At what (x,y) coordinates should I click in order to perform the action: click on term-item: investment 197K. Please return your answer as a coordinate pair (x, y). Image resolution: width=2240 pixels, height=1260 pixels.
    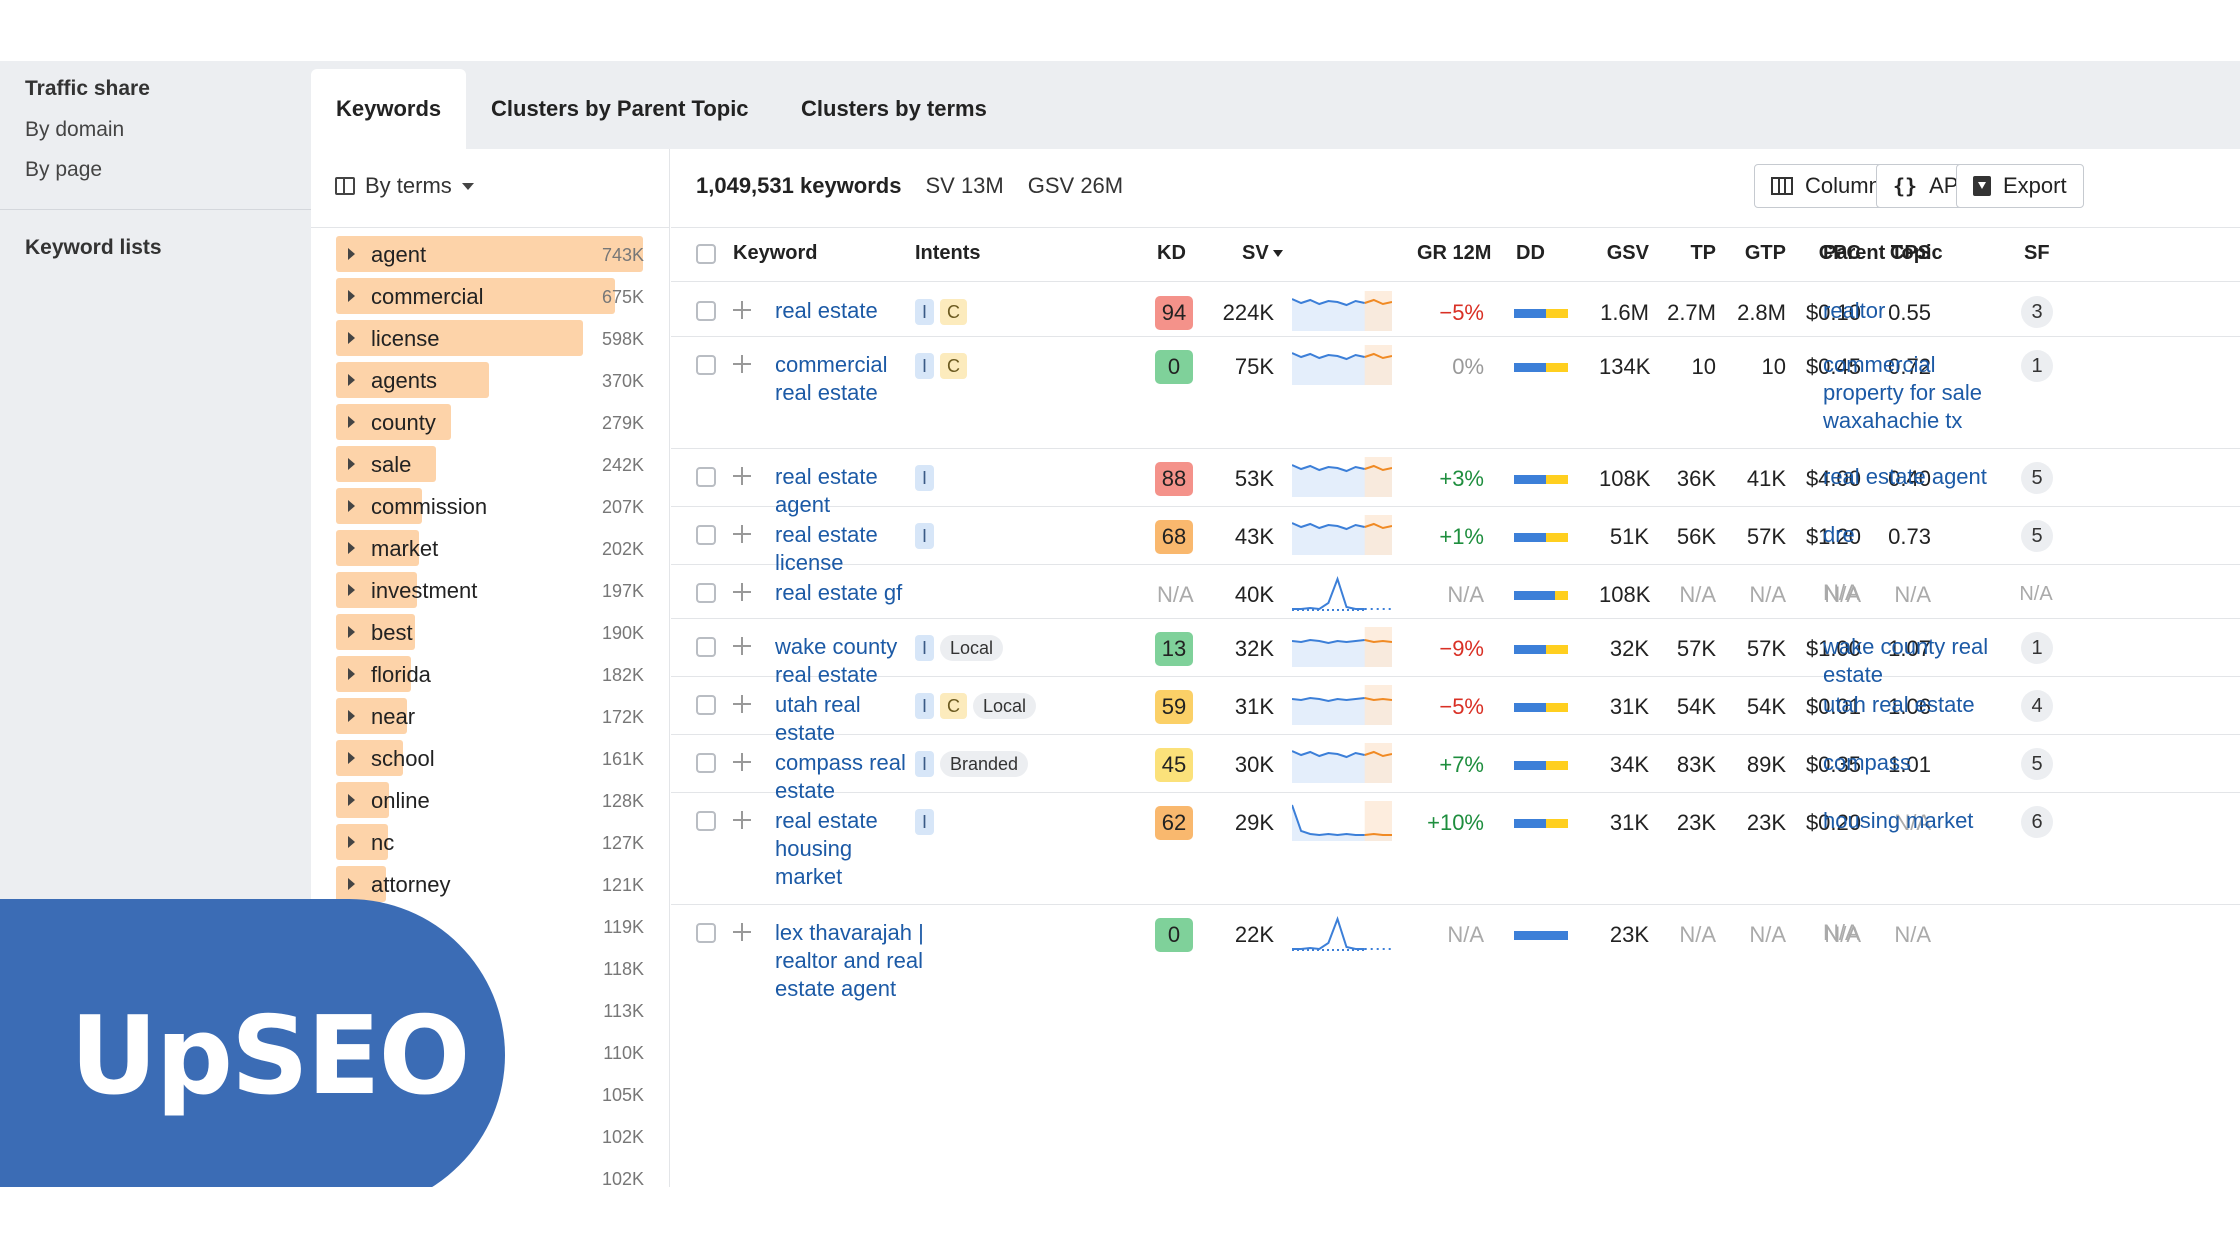
    Looking at the image, I should click on (496, 590).